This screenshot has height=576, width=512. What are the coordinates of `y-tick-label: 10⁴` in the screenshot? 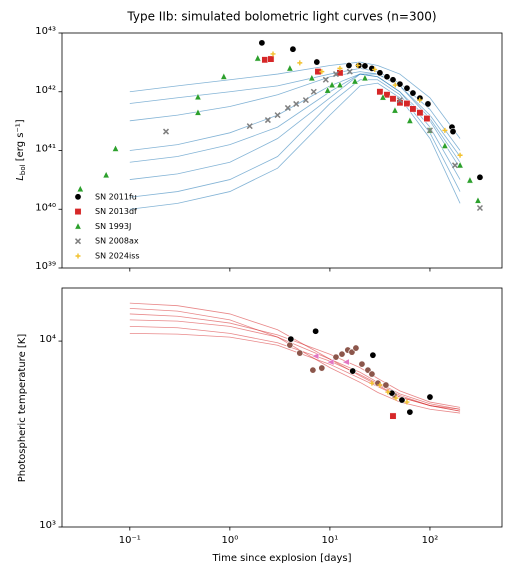 It's located at (47, 339).